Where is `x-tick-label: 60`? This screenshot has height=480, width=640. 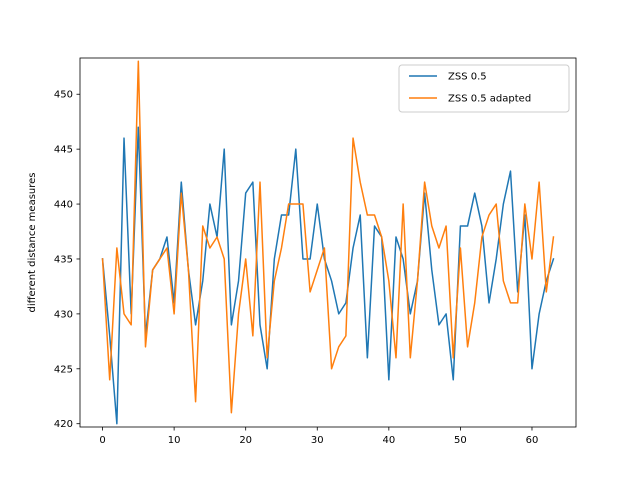
x-tick-label: 60 is located at coordinates (532, 440).